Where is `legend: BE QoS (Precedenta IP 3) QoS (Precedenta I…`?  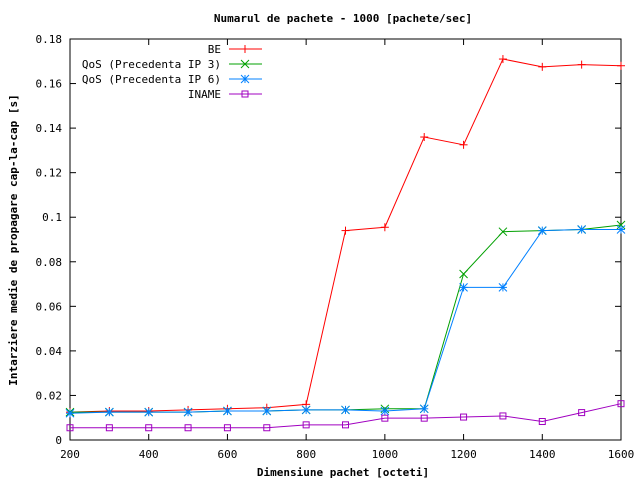
legend: BE QoS (Precedenta IP 3) QoS (Precedenta I… is located at coordinates (172, 72).